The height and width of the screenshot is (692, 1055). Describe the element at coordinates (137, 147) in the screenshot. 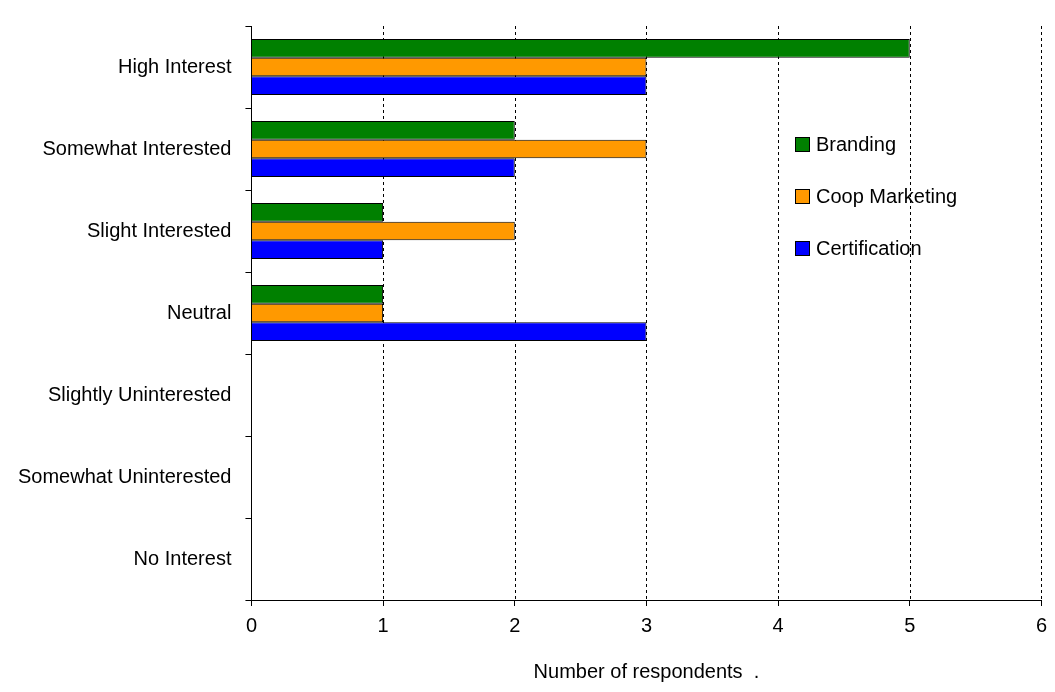

I see `y-tick-label: Somewhat Interested` at that location.